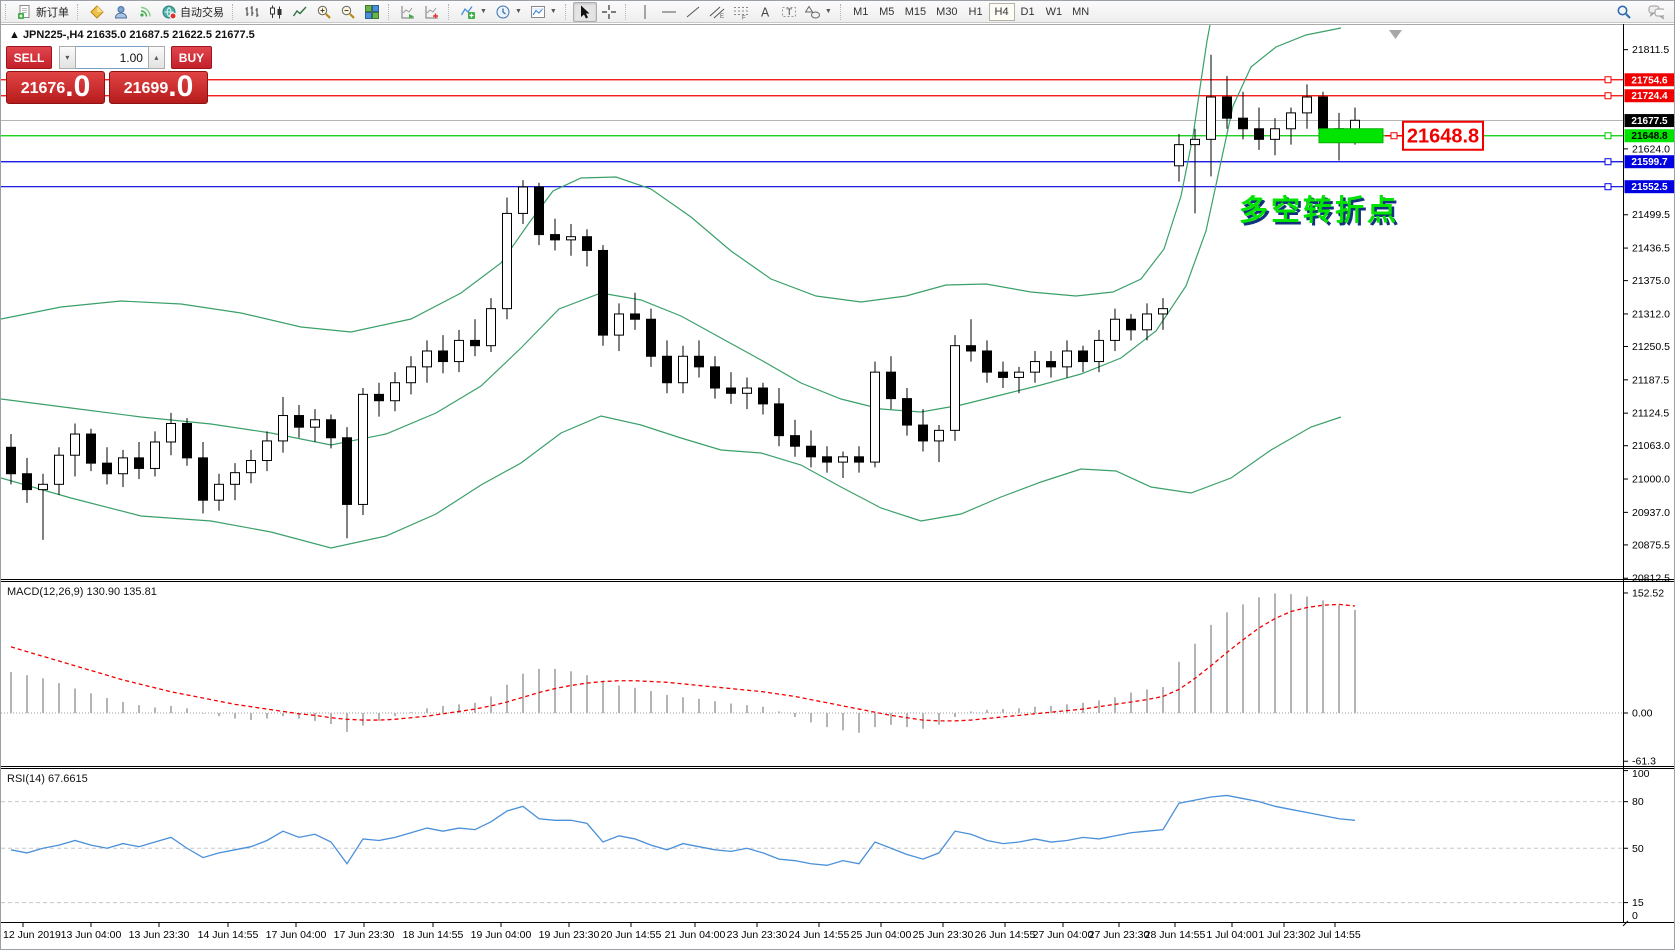  Describe the element at coordinates (1649, 96) in the screenshot. I see `svg-text: 21724.4` at that location.